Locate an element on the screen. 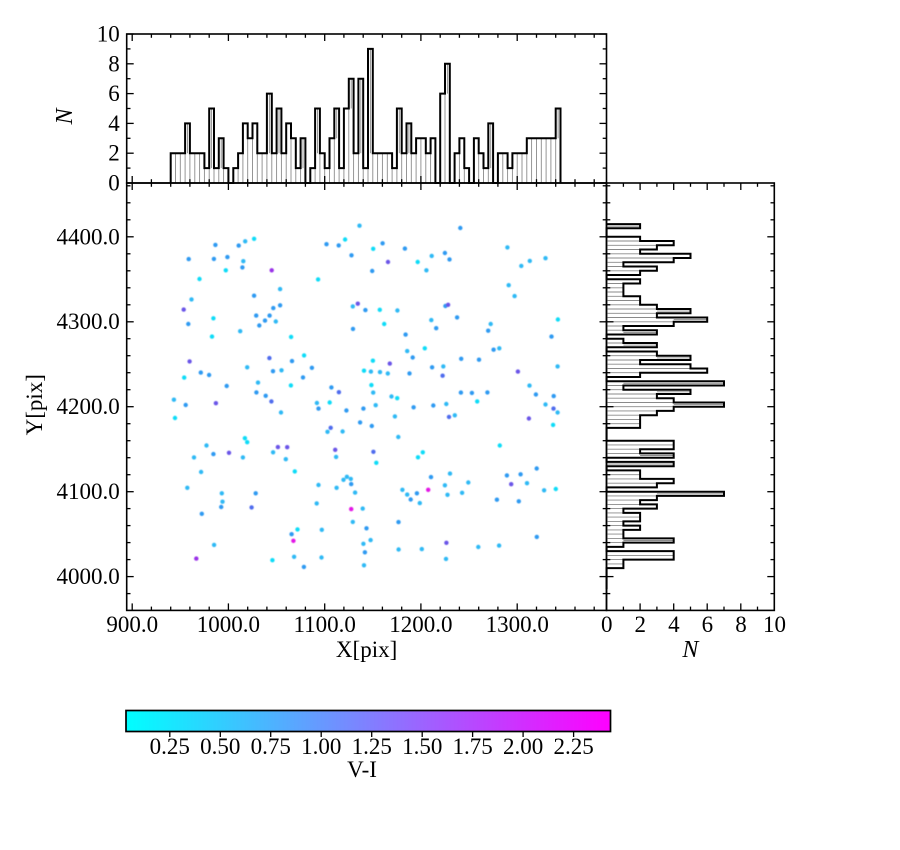 This screenshot has width=900, height=850. svg-text: 1200.0 is located at coordinates (420, 624).